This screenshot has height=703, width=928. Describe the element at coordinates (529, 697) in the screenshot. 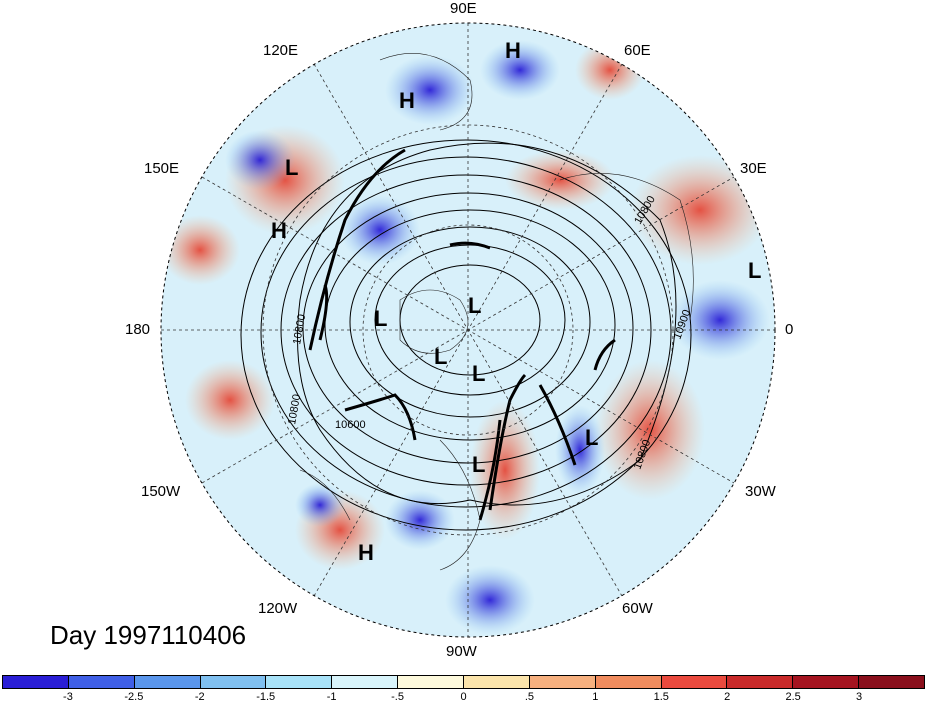

I see `colorbar-tick-label: .5` at that location.